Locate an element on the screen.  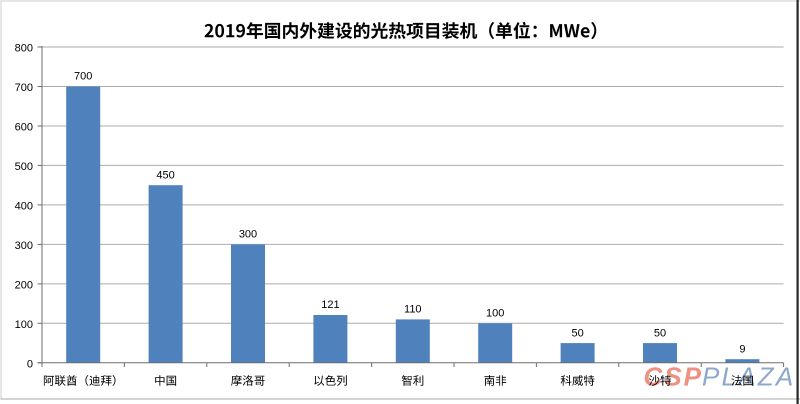
svg-text: 600 is located at coordinates (24, 128).